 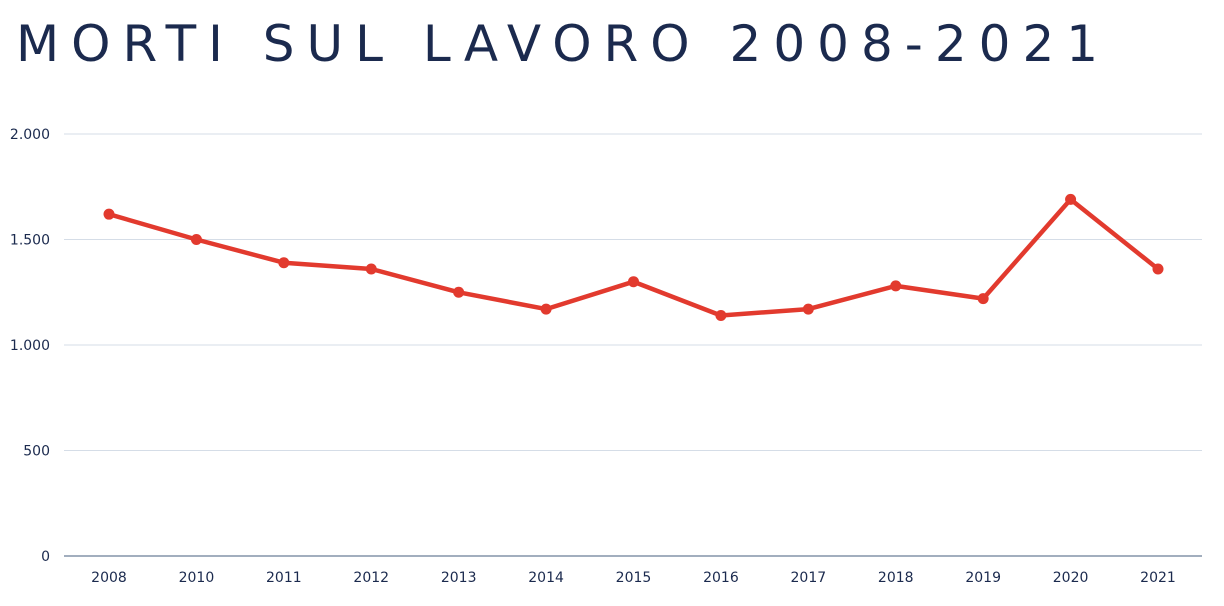 What do you see at coordinates (1071, 578) in the screenshot?
I see `x-tick-label: 2020` at bounding box center [1071, 578].